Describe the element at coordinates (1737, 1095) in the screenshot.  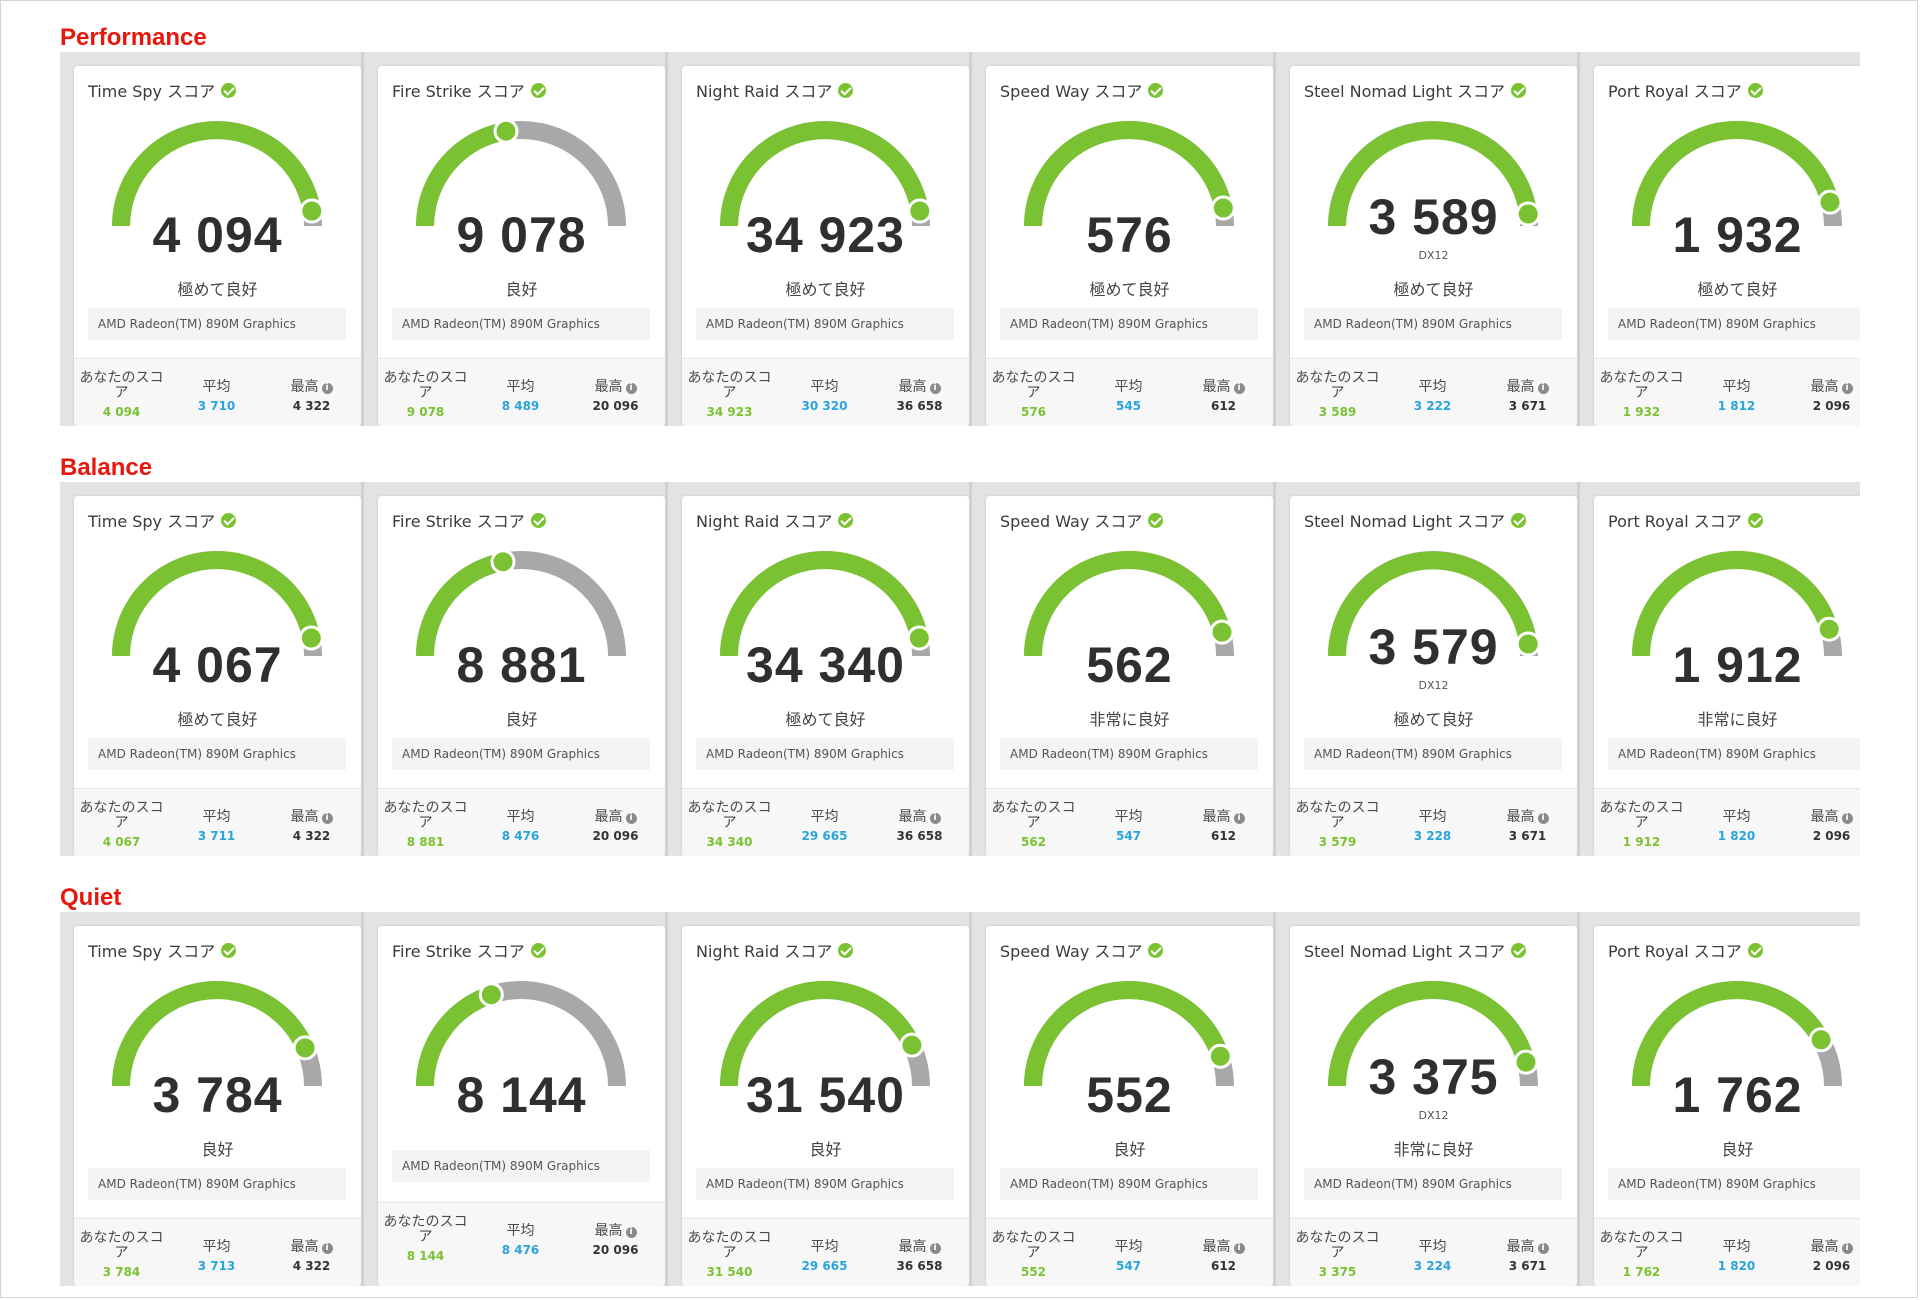
I see `score-value: 1 762` at that location.